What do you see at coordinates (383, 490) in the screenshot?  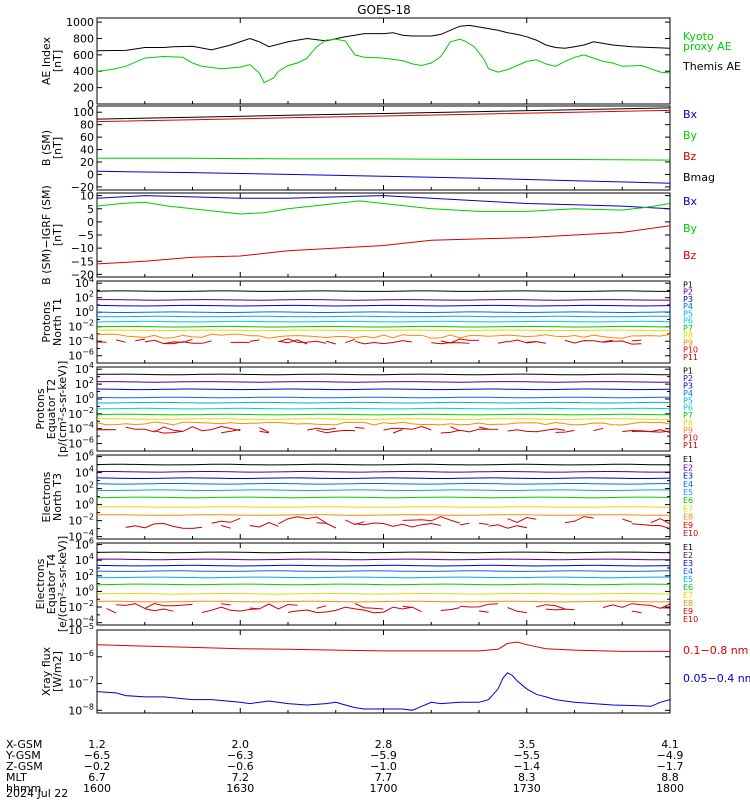 I see `series-e5-line` at bounding box center [383, 490].